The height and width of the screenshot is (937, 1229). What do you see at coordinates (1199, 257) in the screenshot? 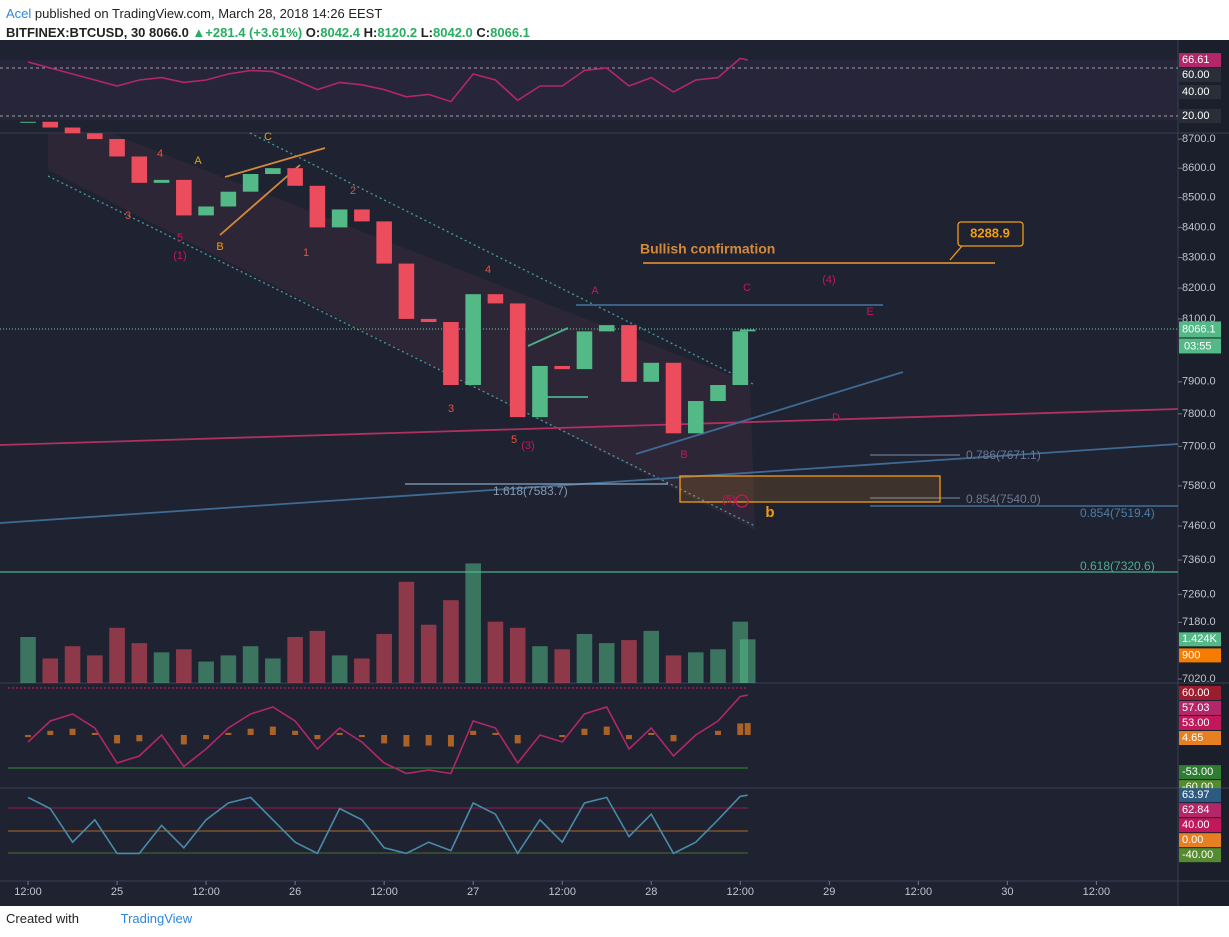
I see `y-tick-label: 8300.0` at bounding box center [1199, 257].